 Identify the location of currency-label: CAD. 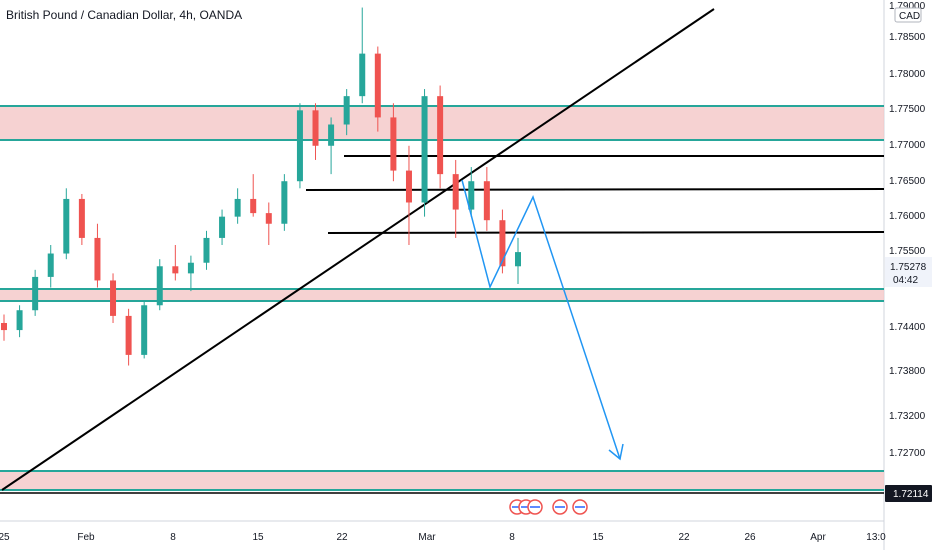
(909, 16).